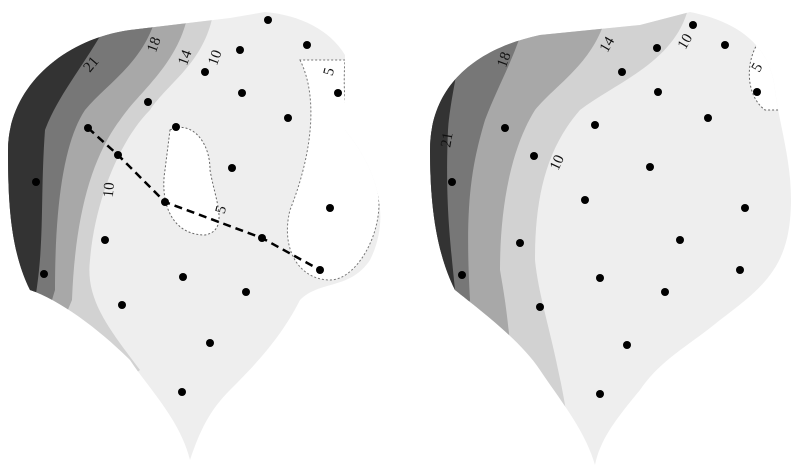  What do you see at coordinates (64, 236) in the screenshot?
I see `band` at bounding box center [64, 236].